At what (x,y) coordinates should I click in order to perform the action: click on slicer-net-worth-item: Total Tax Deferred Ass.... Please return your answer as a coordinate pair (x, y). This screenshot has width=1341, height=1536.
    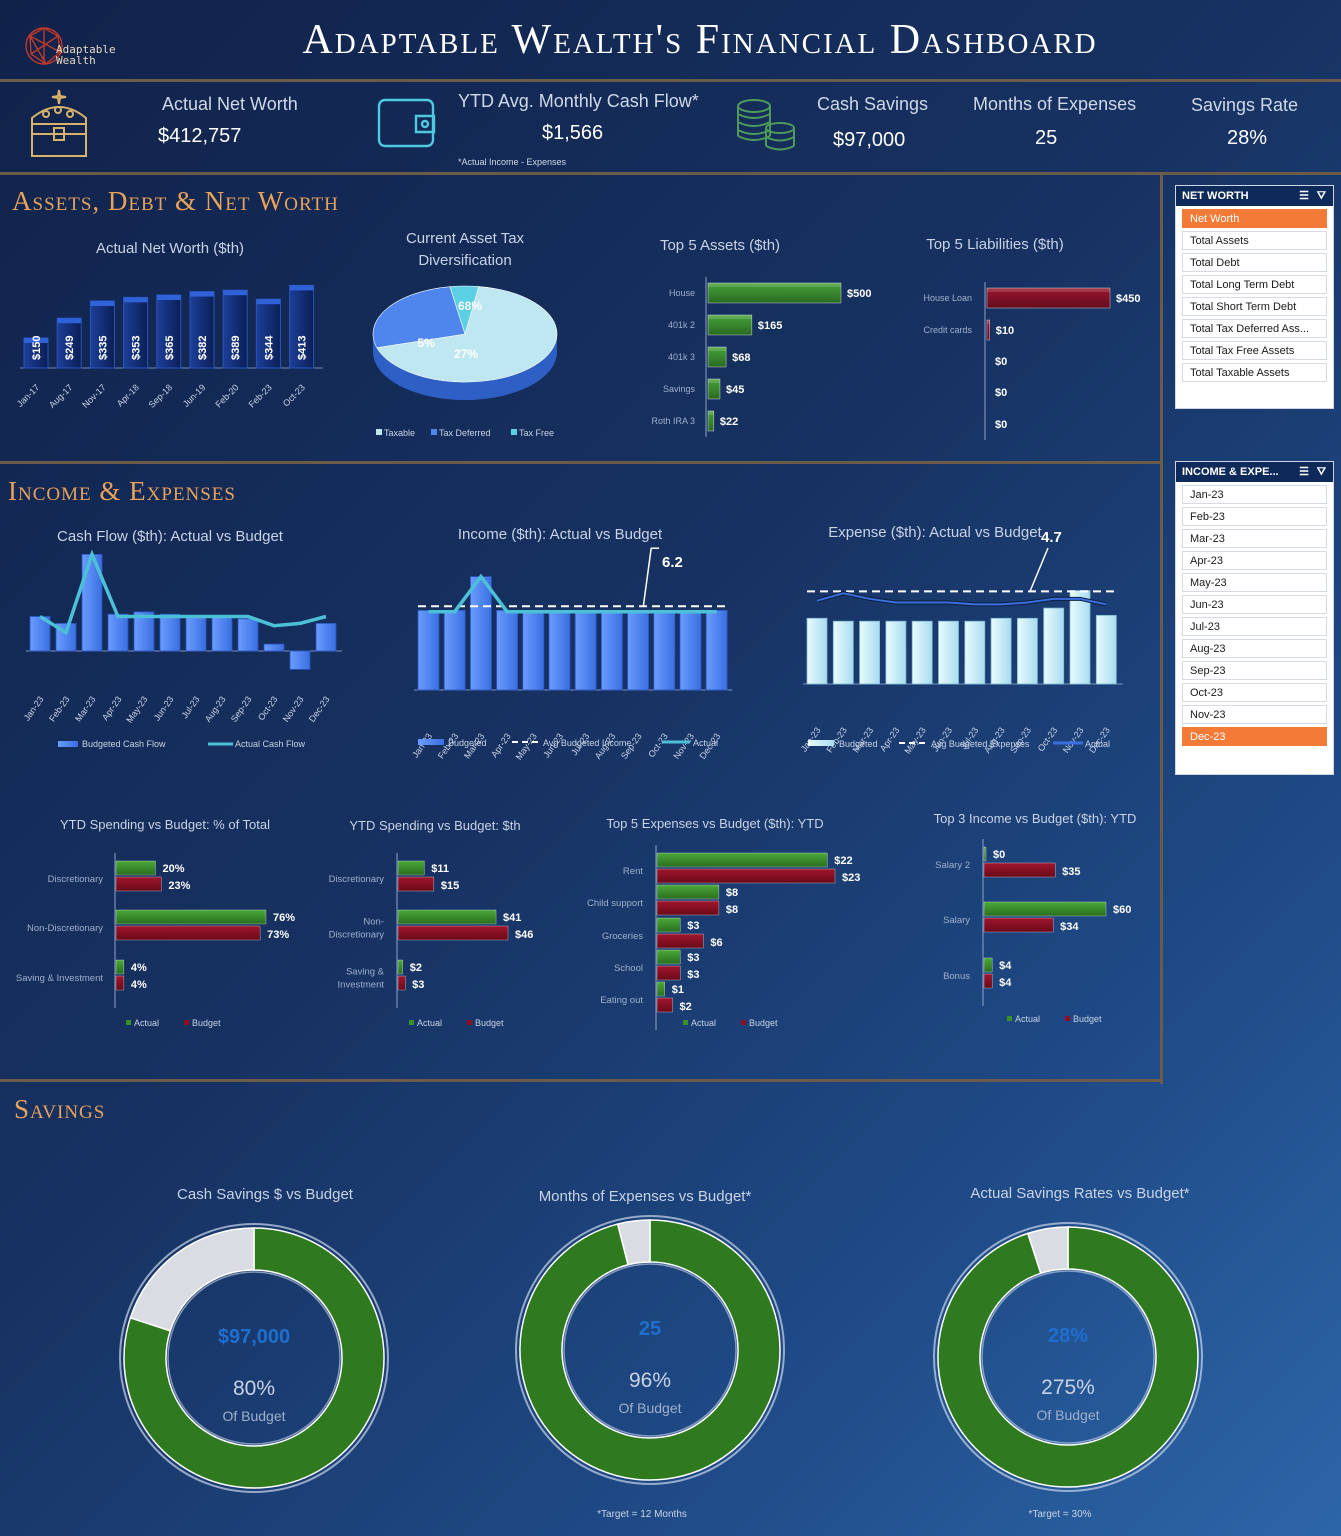
    Looking at the image, I should click on (1254, 328).